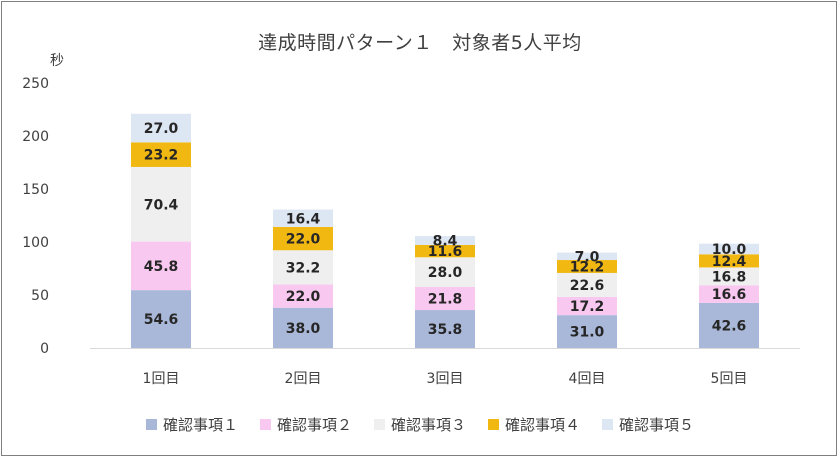 The image size is (840, 459). What do you see at coordinates (200, 424) in the screenshot?
I see `legend-label: 確認事項１` at bounding box center [200, 424].